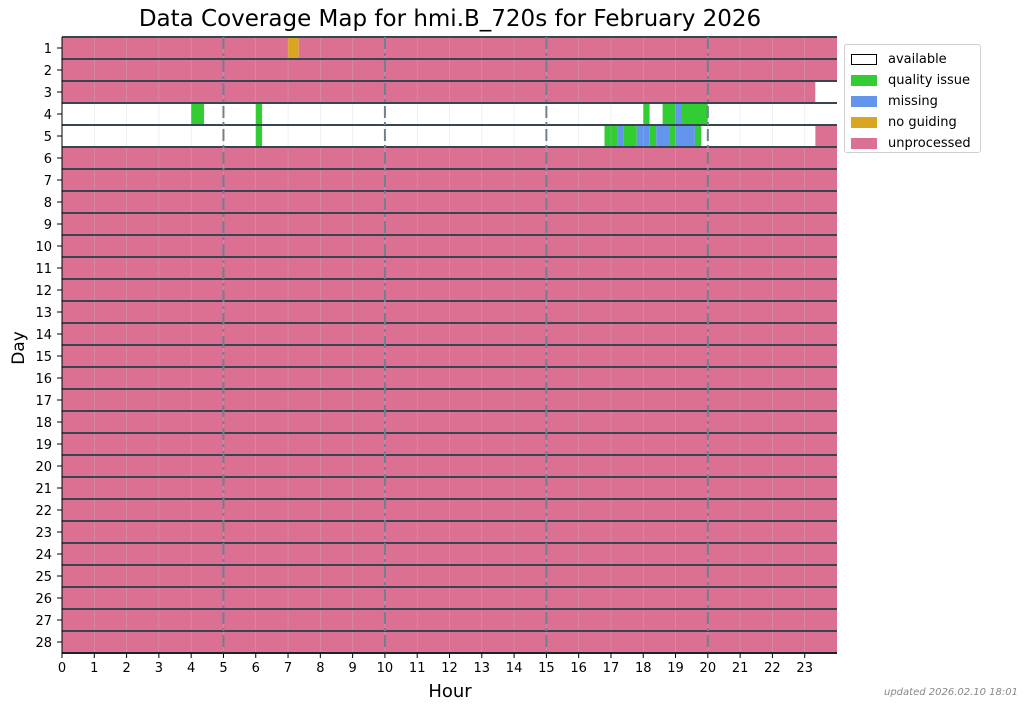 This screenshot has height=711, width=1028. I want to click on legend-item-missing: missing, so click(915, 101).